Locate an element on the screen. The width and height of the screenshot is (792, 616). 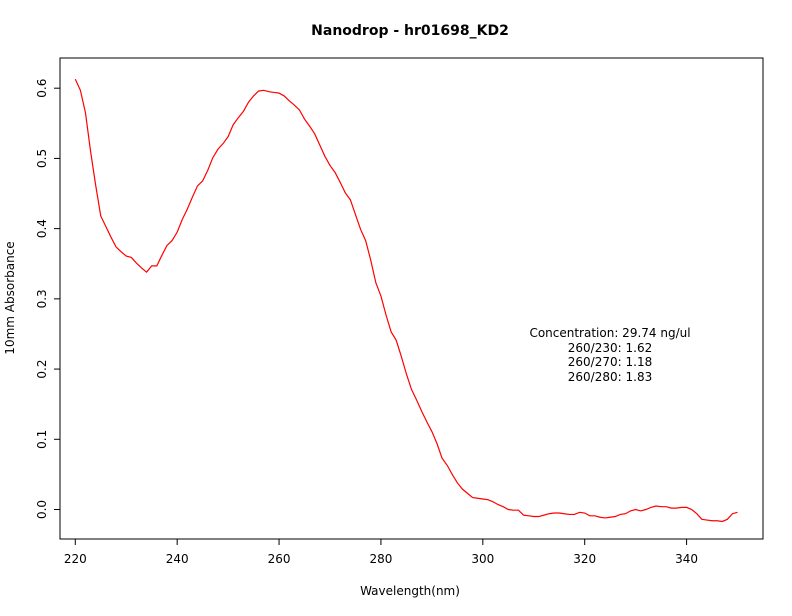
y-tick-label: 0.3 is located at coordinates (42, 298).